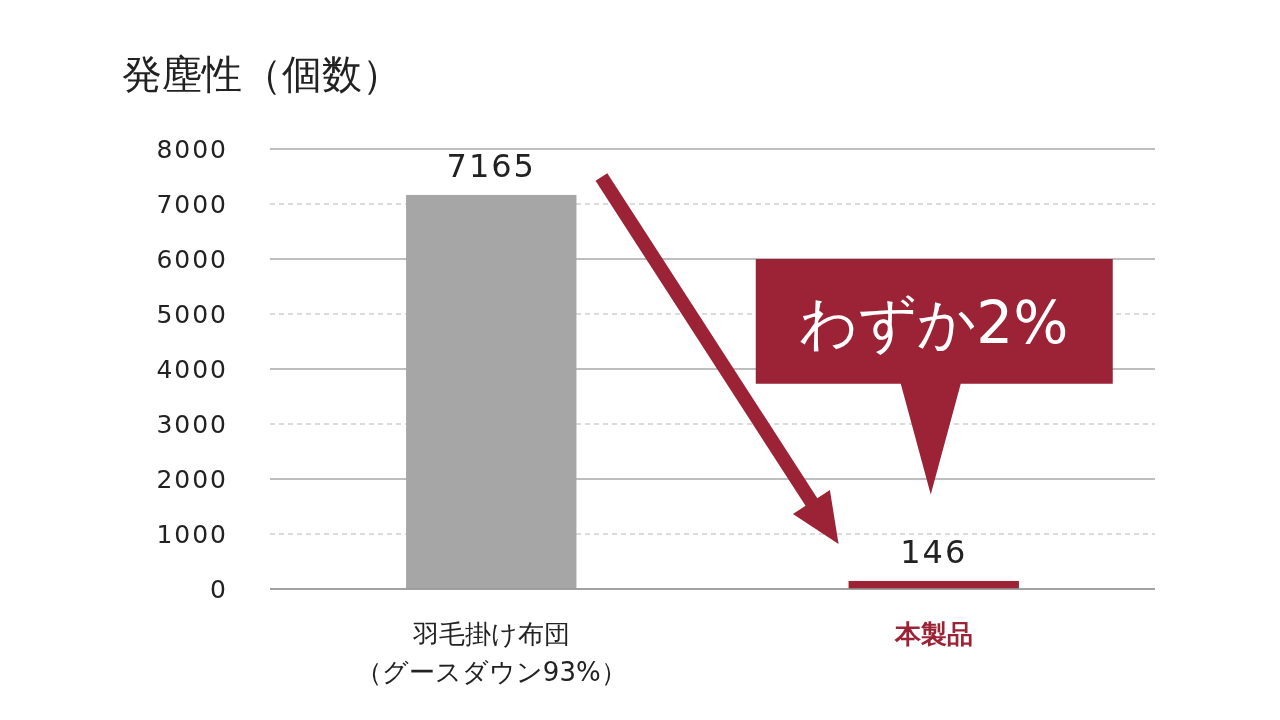 This screenshot has height=720, width=1280. I want to click on x-tick-label: 本製品, so click(933, 634).